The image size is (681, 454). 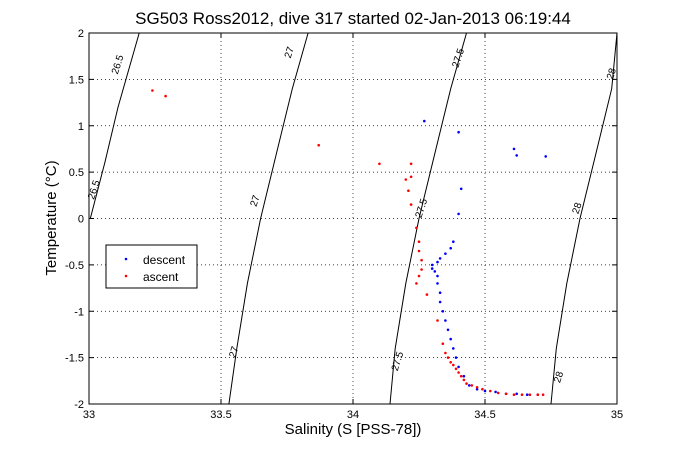 What do you see at coordinates (353, 429) in the screenshot?
I see `x-axis-label: Salinity (S [PSS-78])` at bounding box center [353, 429].